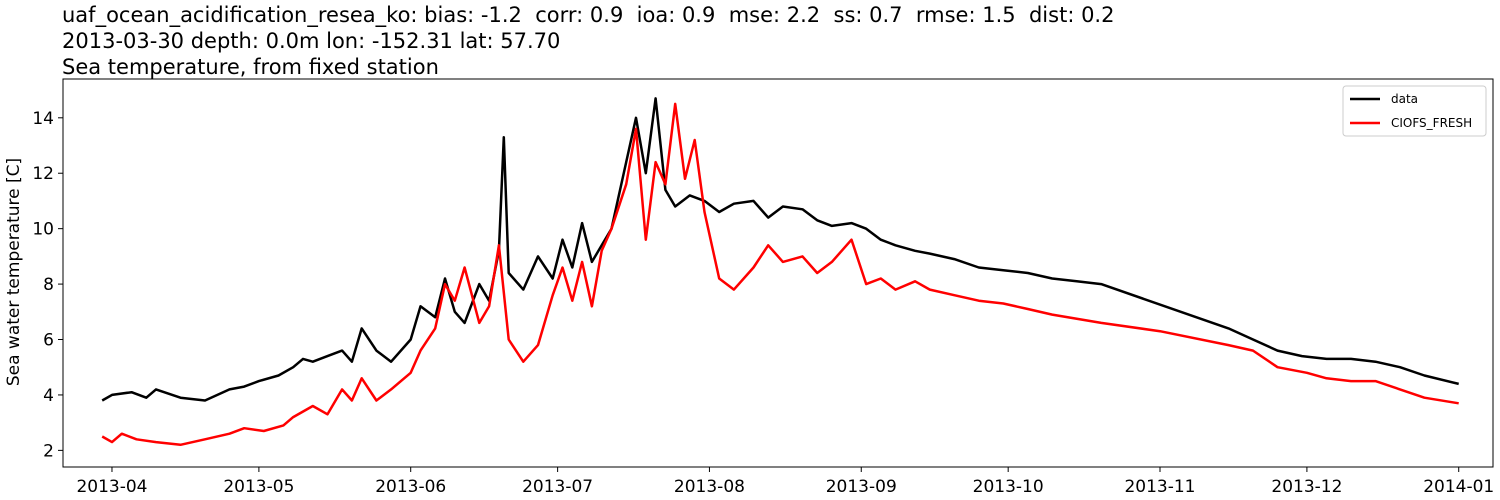 The height and width of the screenshot is (500, 1500). I want to click on y-tick-label: 4, so click(48, 396).